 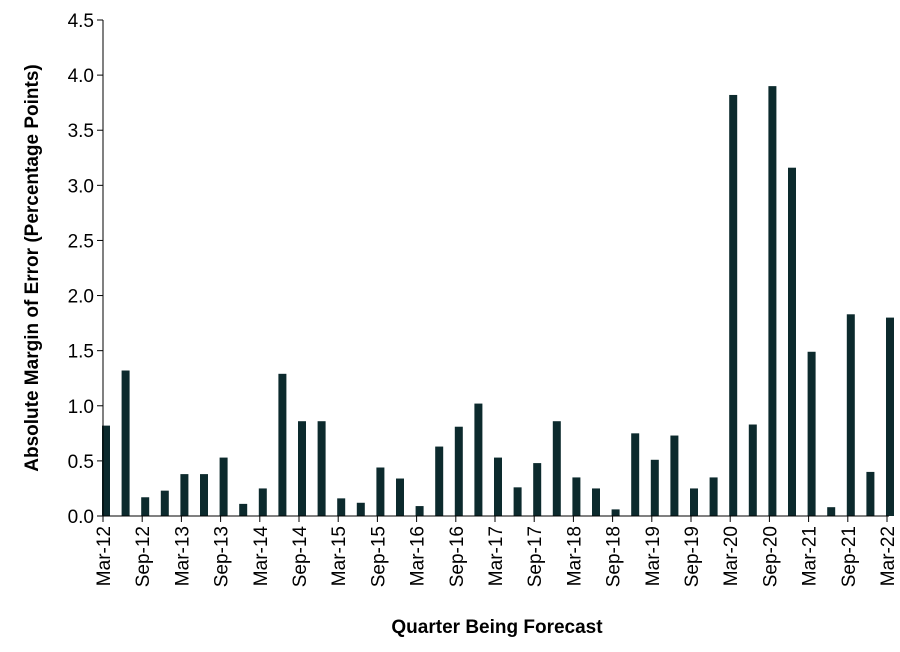 I want to click on x-tick-label: Sep-19, so click(x=692, y=556).